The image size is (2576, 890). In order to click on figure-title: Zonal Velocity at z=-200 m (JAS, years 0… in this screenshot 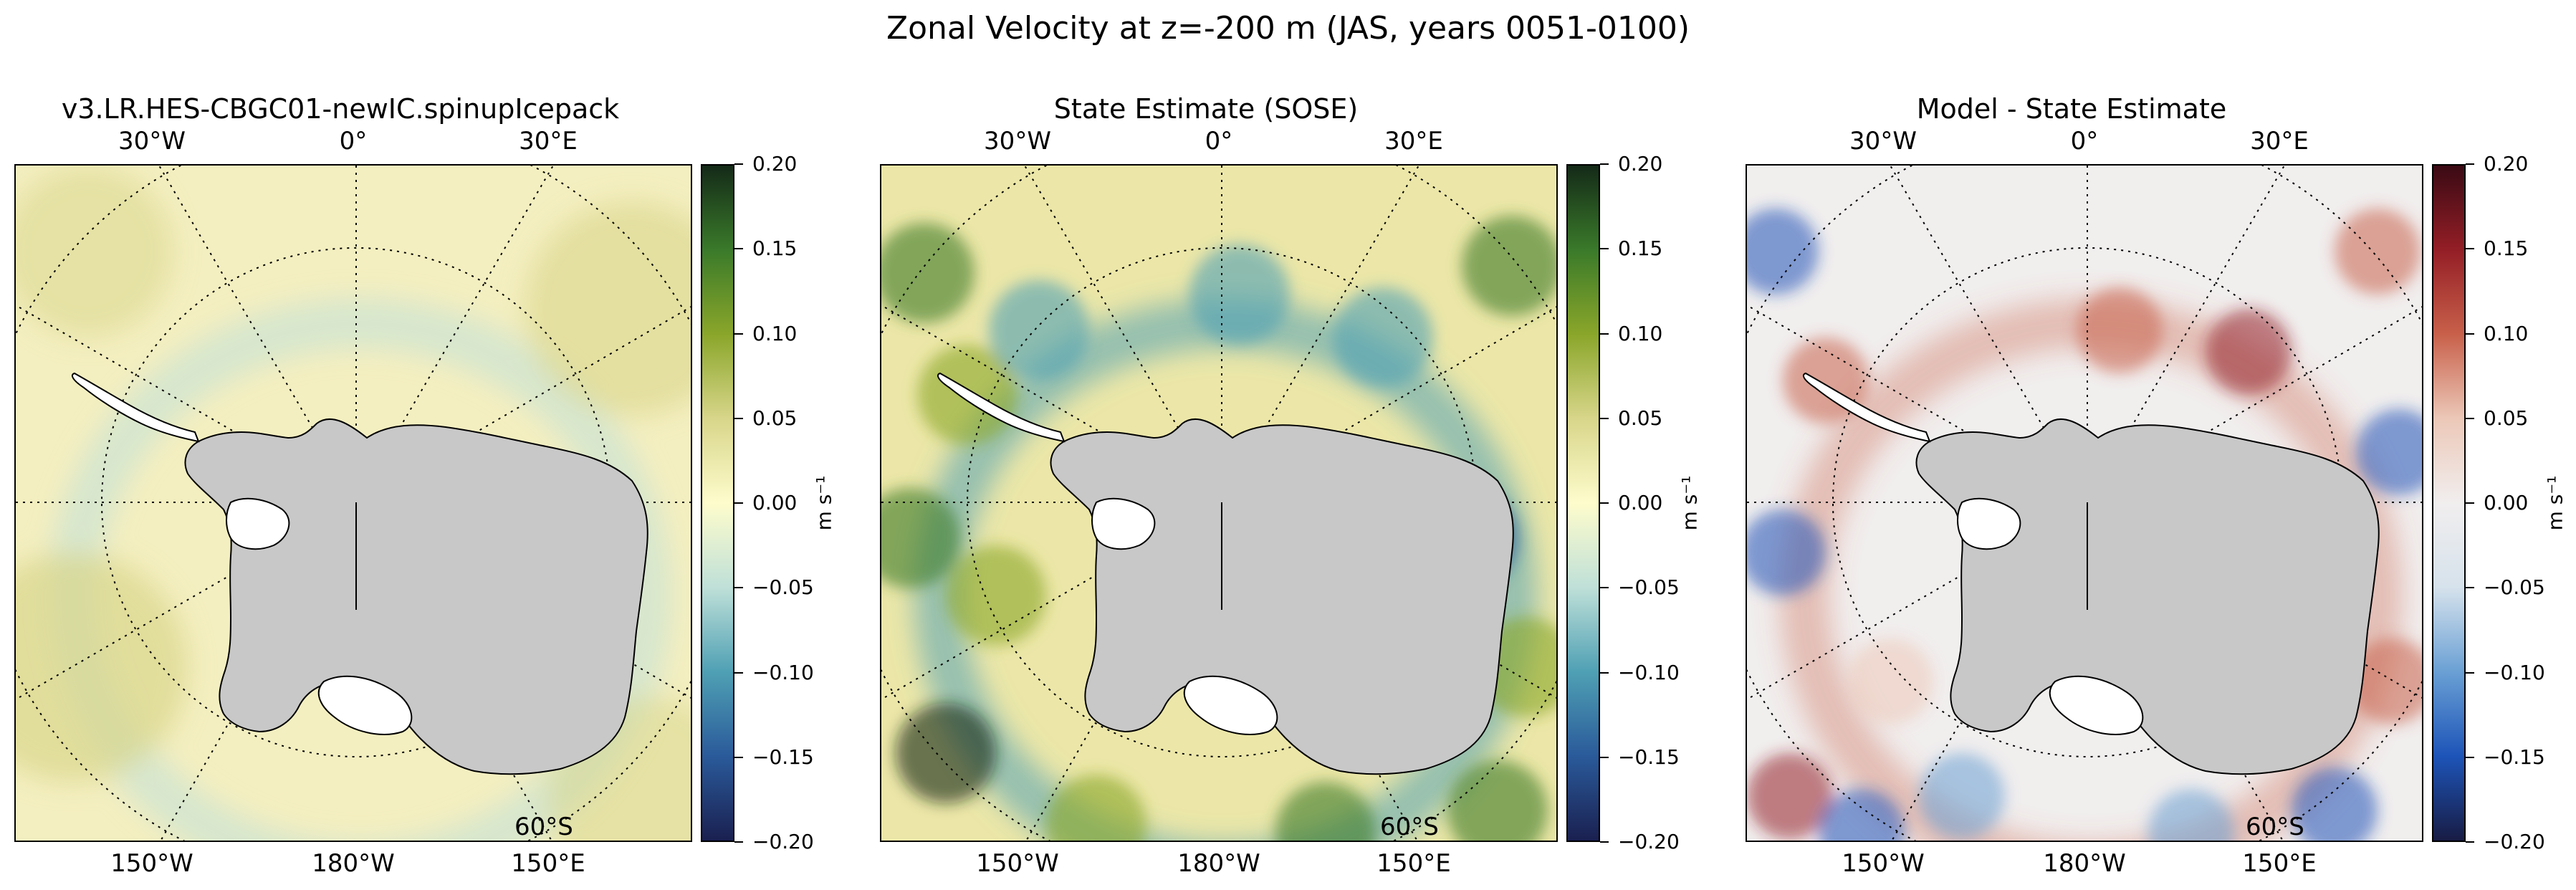, I will do `click(1288, 28)`.